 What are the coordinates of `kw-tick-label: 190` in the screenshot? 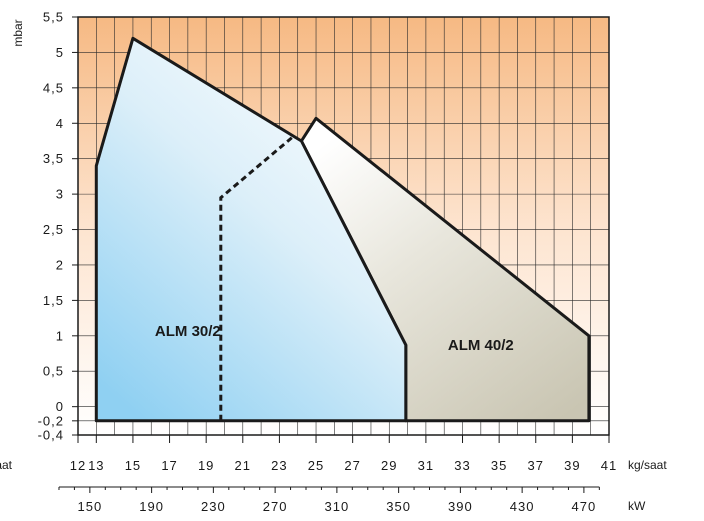 It's located at (151, 506).